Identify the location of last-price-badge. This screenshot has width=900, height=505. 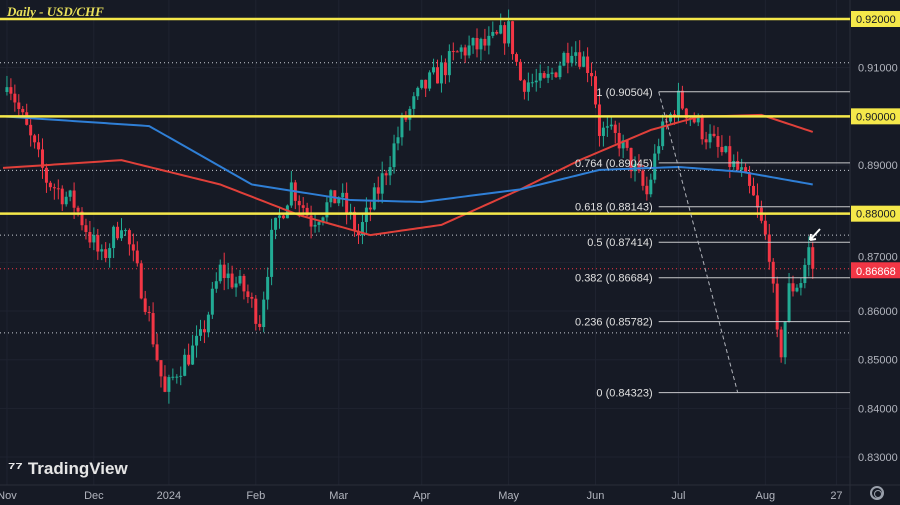
(875, 270).